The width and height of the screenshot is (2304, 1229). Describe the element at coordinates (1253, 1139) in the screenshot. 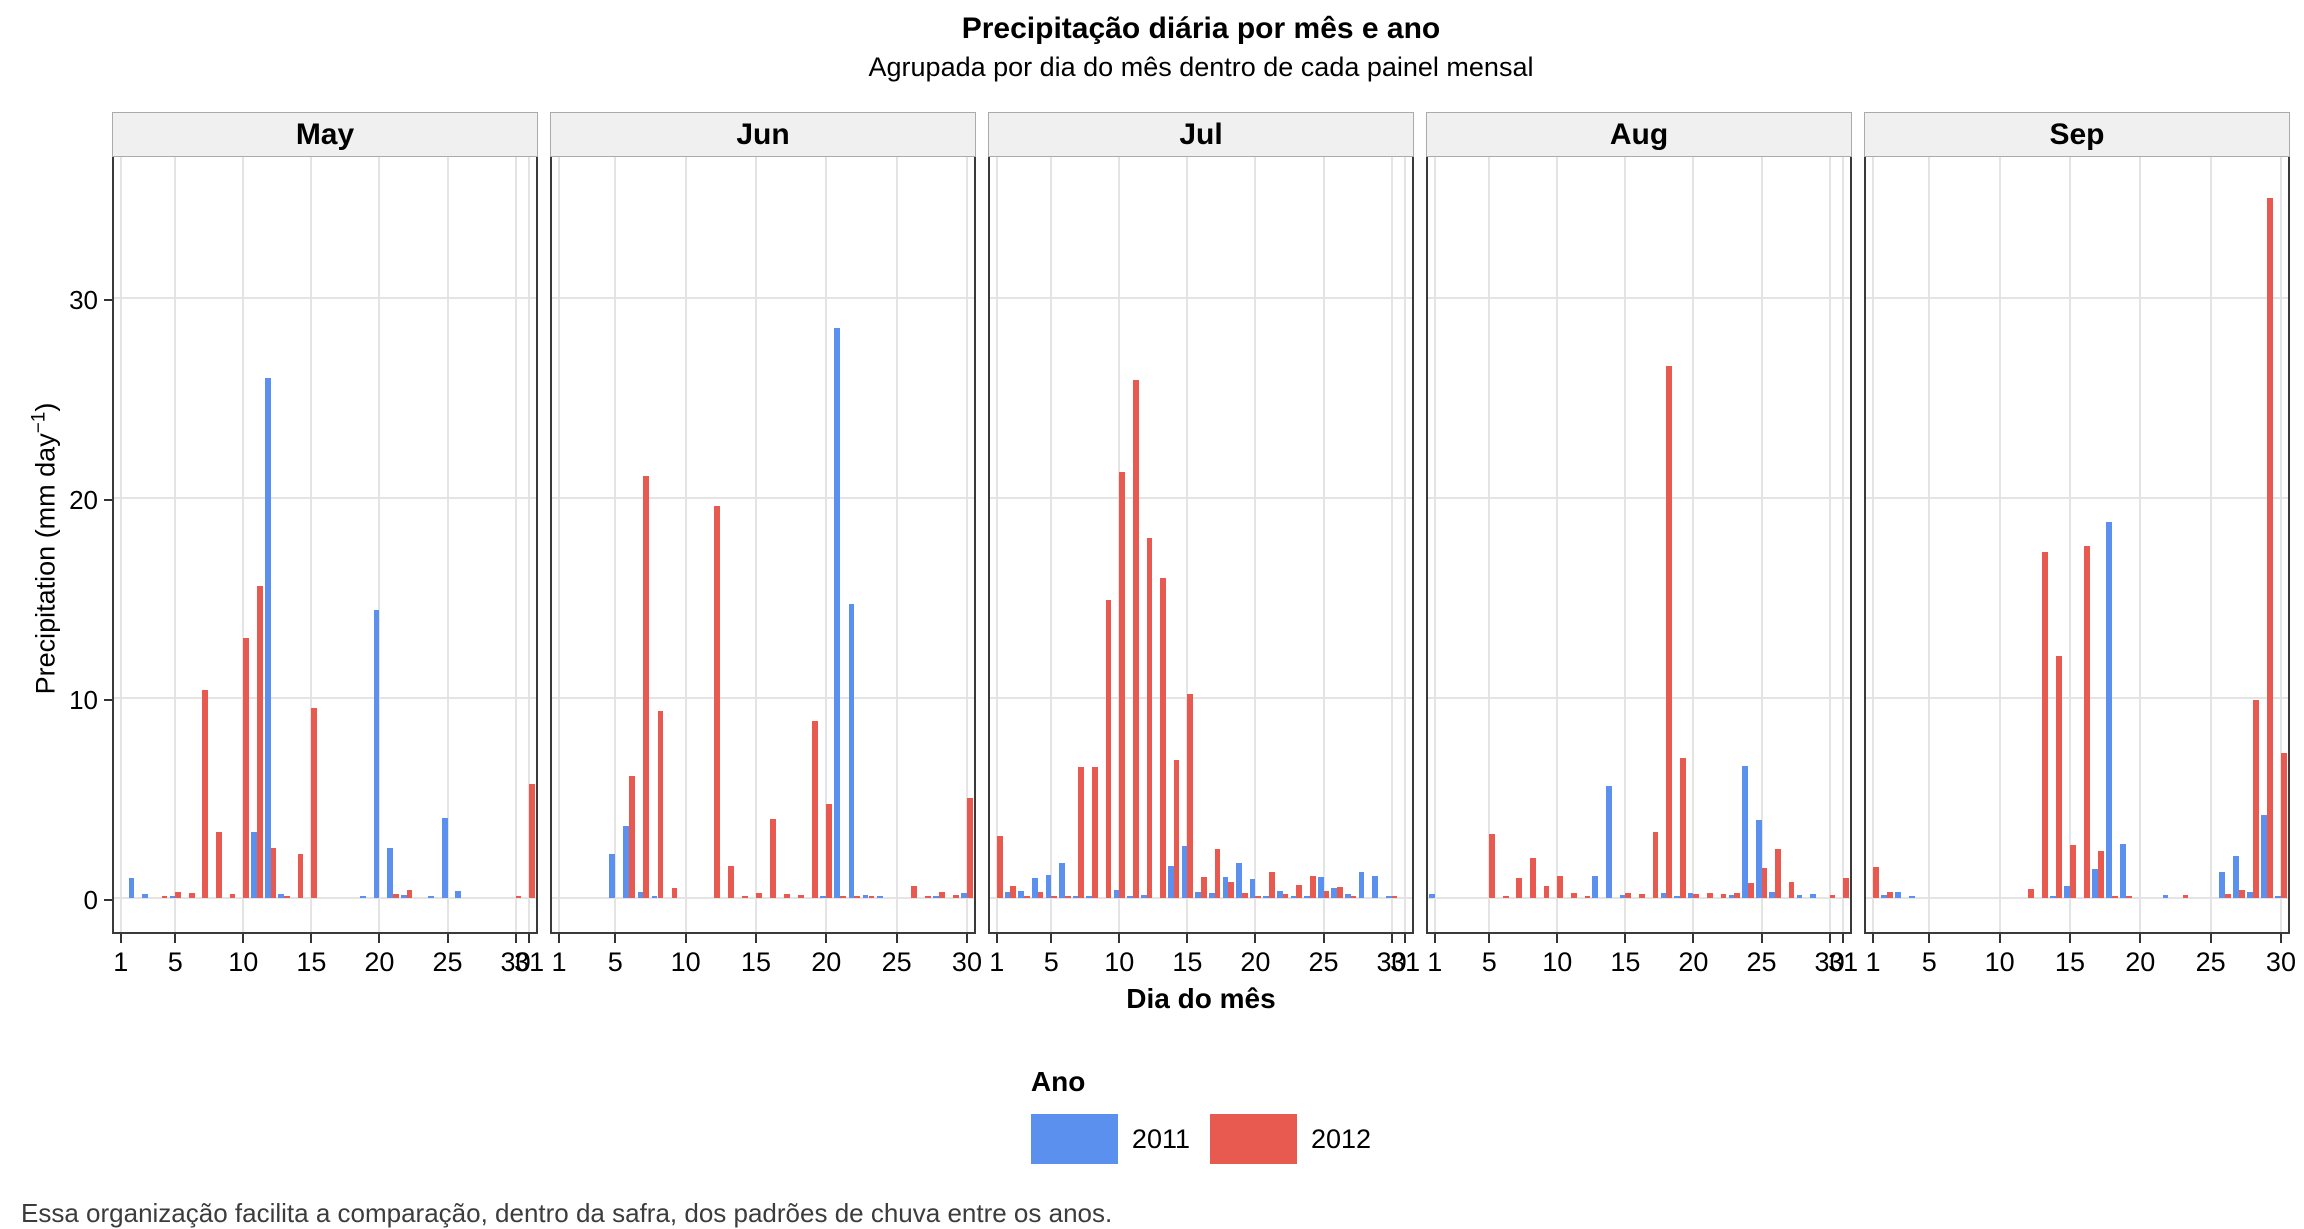

I see `legend-swatch-2012` at that location.